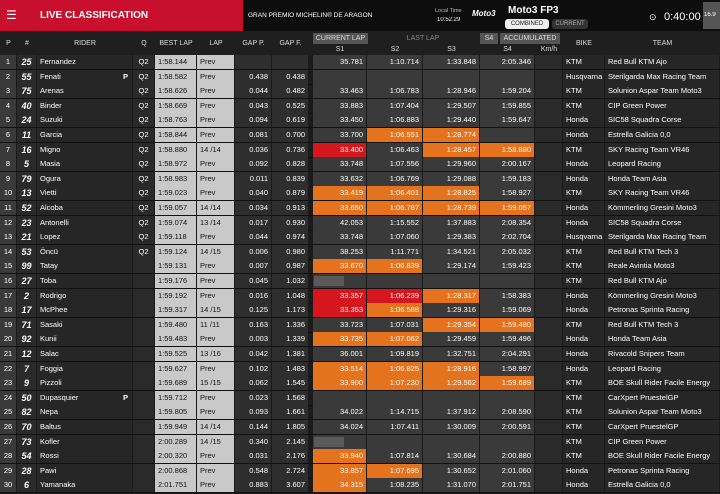 This screenshot has width=720, height=494. Describe the element at coordinates (394, 251) in the screenshot. I see `sector-cell: 1:11.771` at that location.